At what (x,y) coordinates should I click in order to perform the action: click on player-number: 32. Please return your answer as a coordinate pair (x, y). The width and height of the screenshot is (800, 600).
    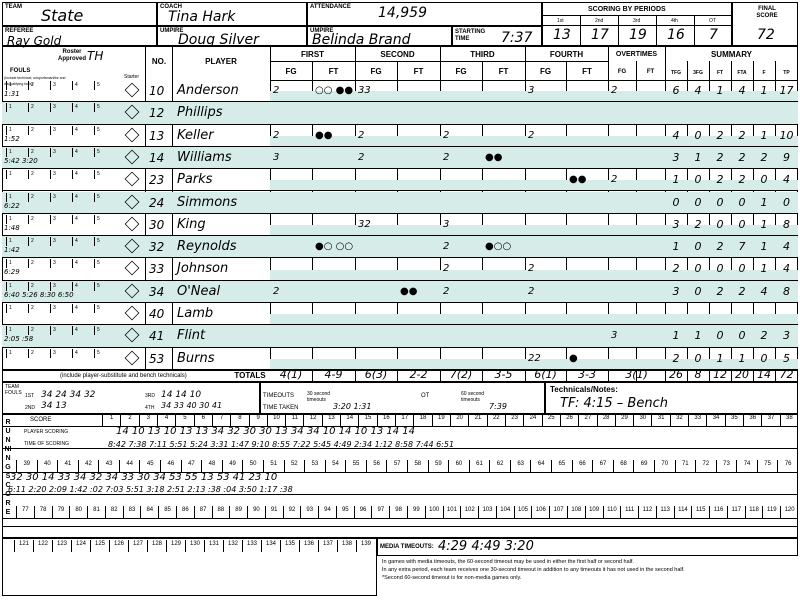
    Looking at the image, I should click on (157, 247).